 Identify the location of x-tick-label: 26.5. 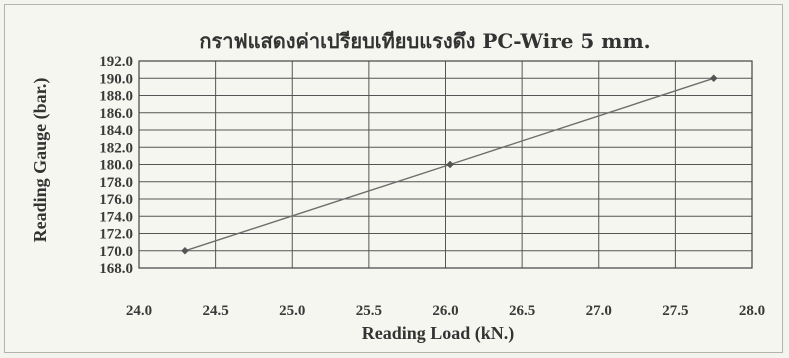
(522, 311).